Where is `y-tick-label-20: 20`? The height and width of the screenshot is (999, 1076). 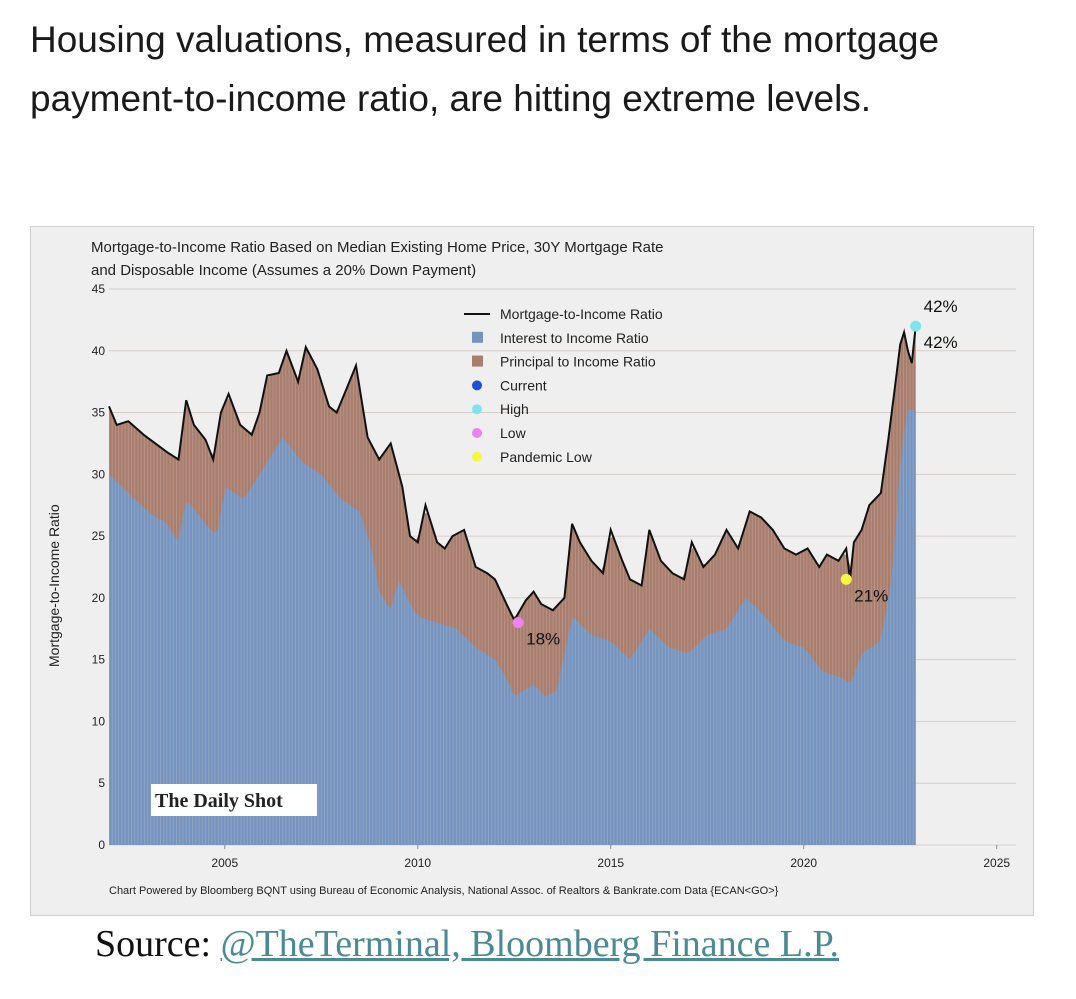
y-tick-label-20: 20 is located at coordinates (99, 598).